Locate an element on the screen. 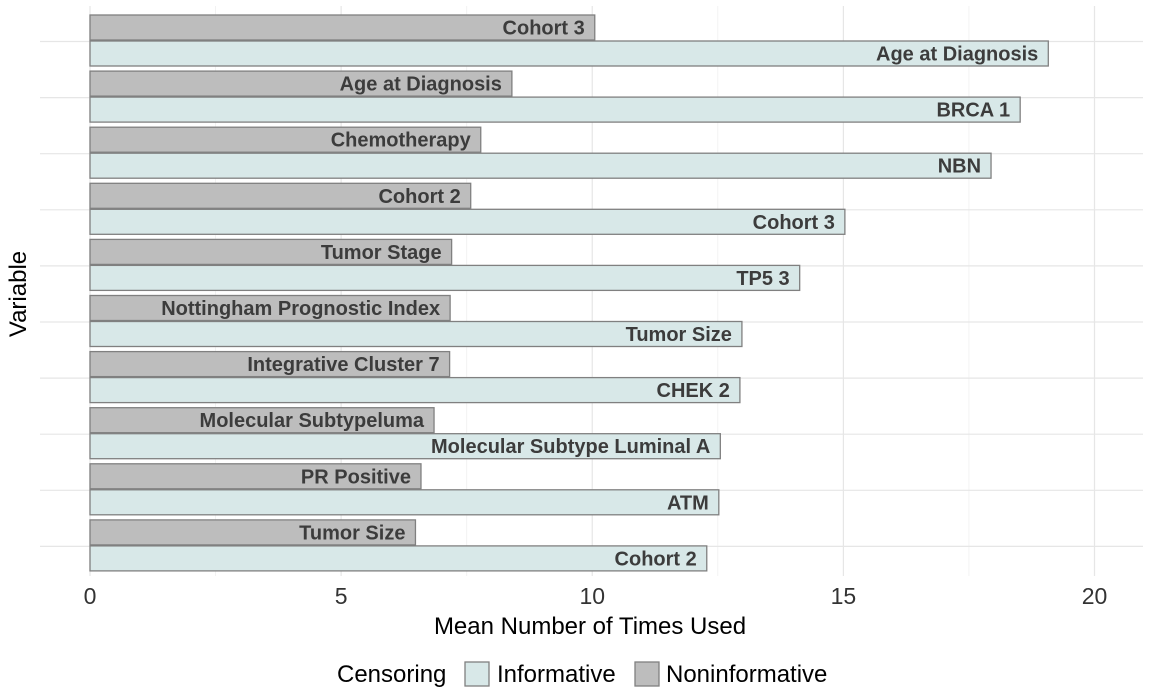 The height and width of the screenshot is (700, 1150). bar-label-noninformative: Nottingham Prognostic Index is located at coordinates (300, 309).